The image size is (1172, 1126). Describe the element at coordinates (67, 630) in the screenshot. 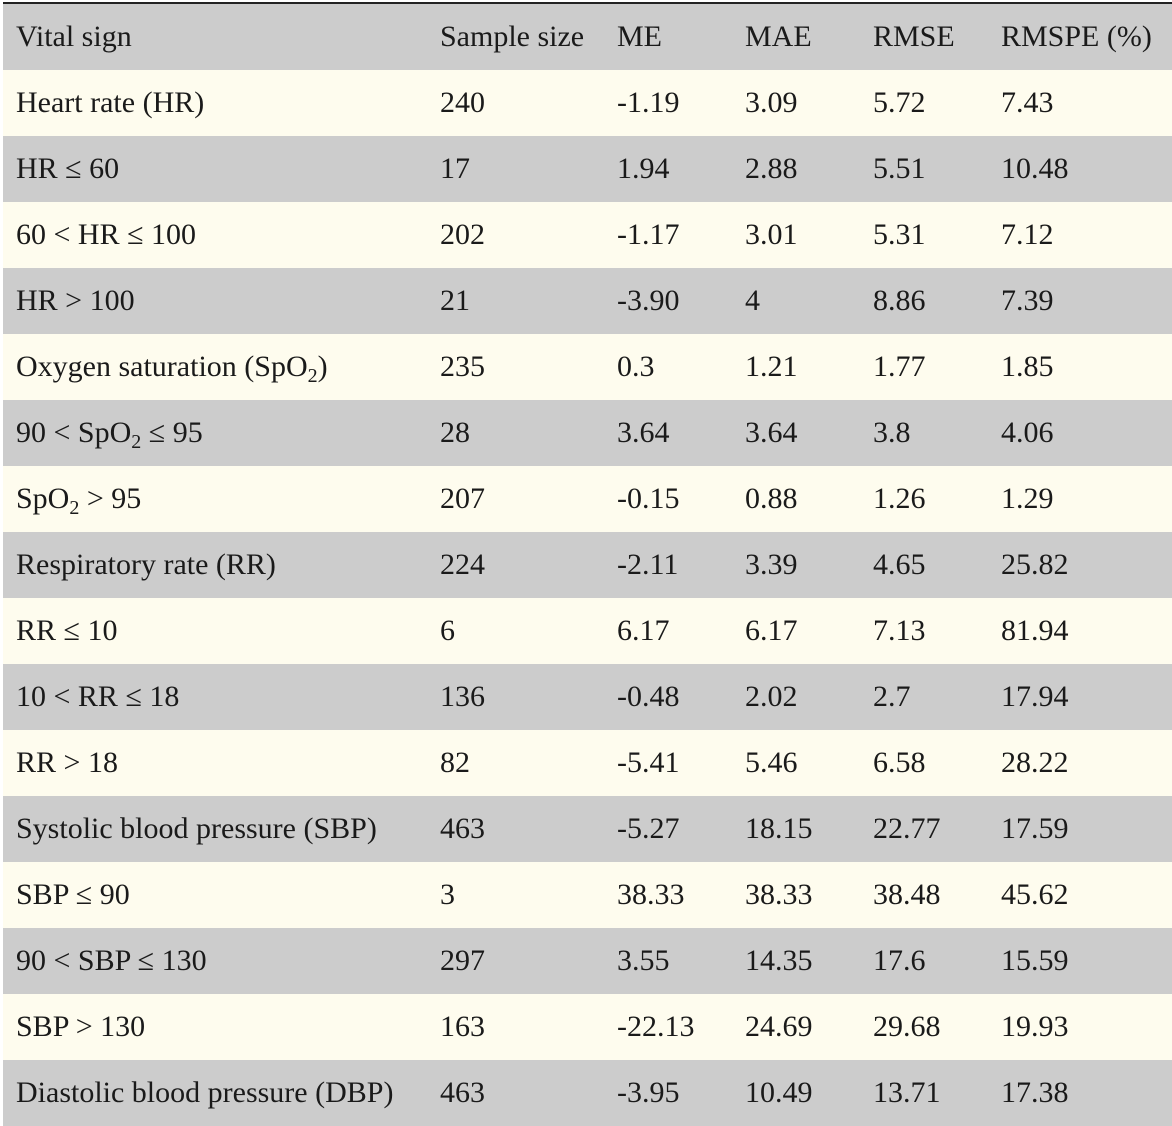

I see `vital-sign-cell: RR ≤ 10` at that location.